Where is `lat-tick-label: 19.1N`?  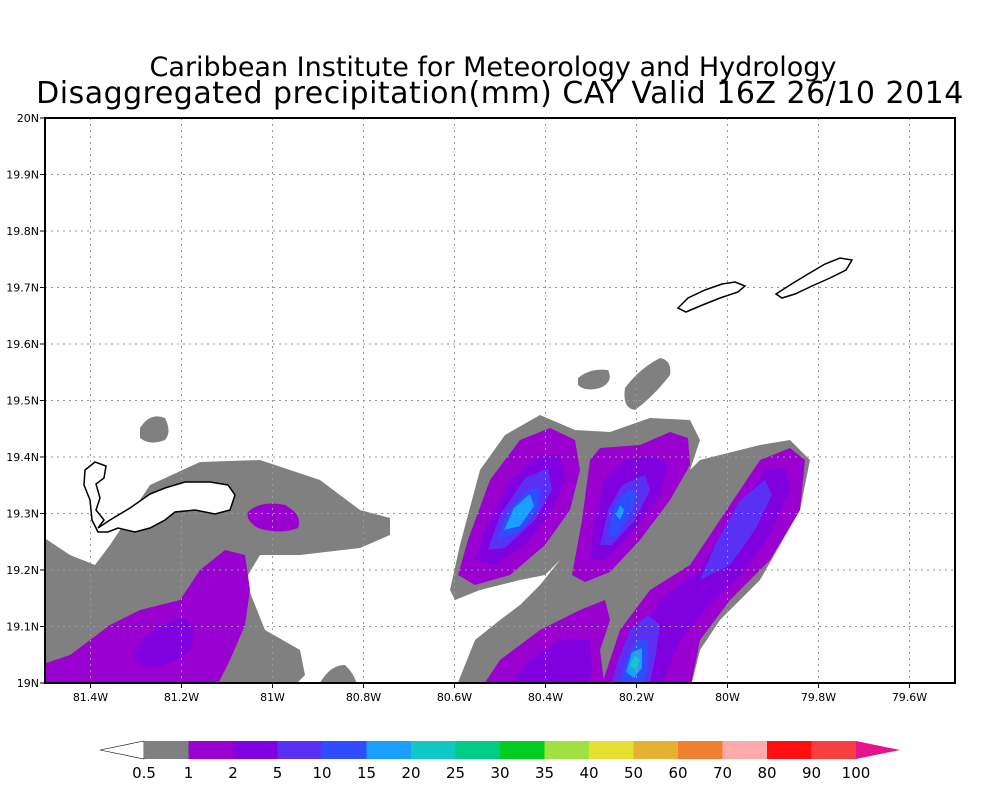
lat-tick-label: 19.1N is located at coordinates (22, 627).